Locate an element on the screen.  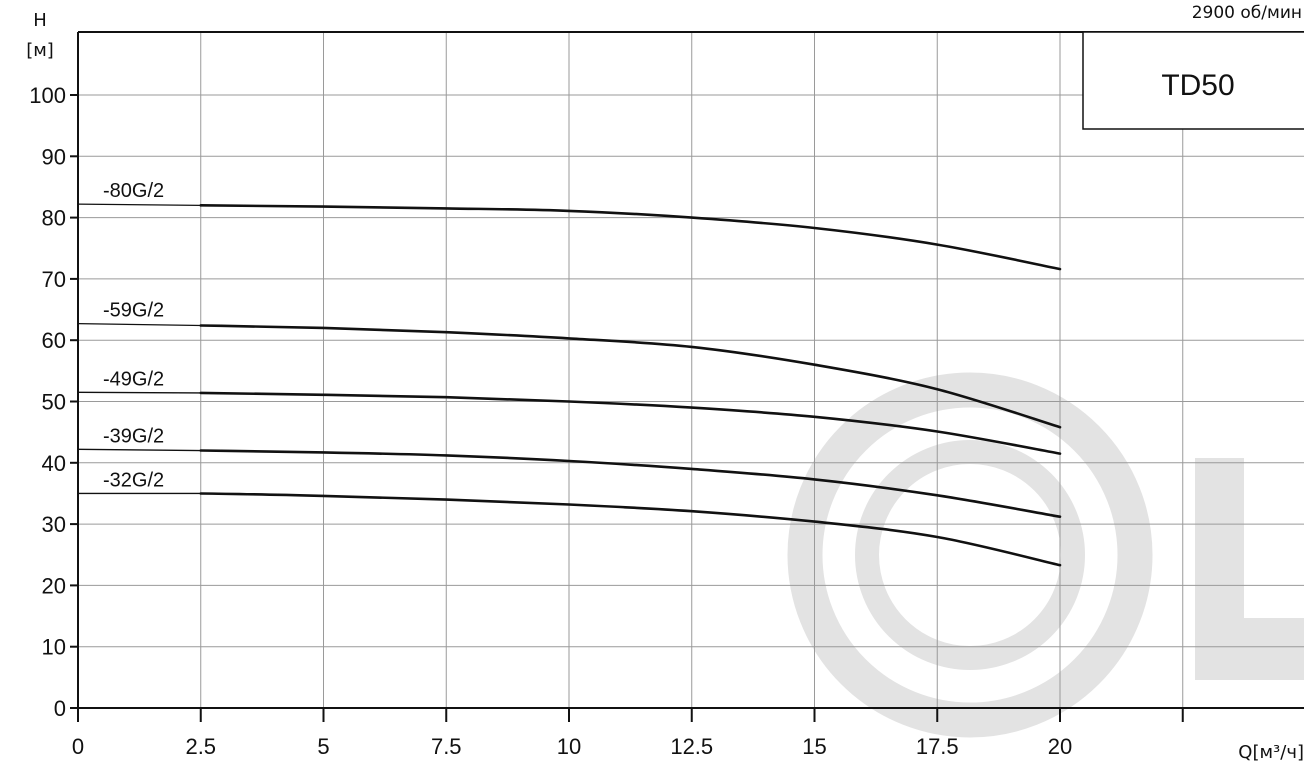
series-label: -39G/2 is located at coordinates (133, 436).